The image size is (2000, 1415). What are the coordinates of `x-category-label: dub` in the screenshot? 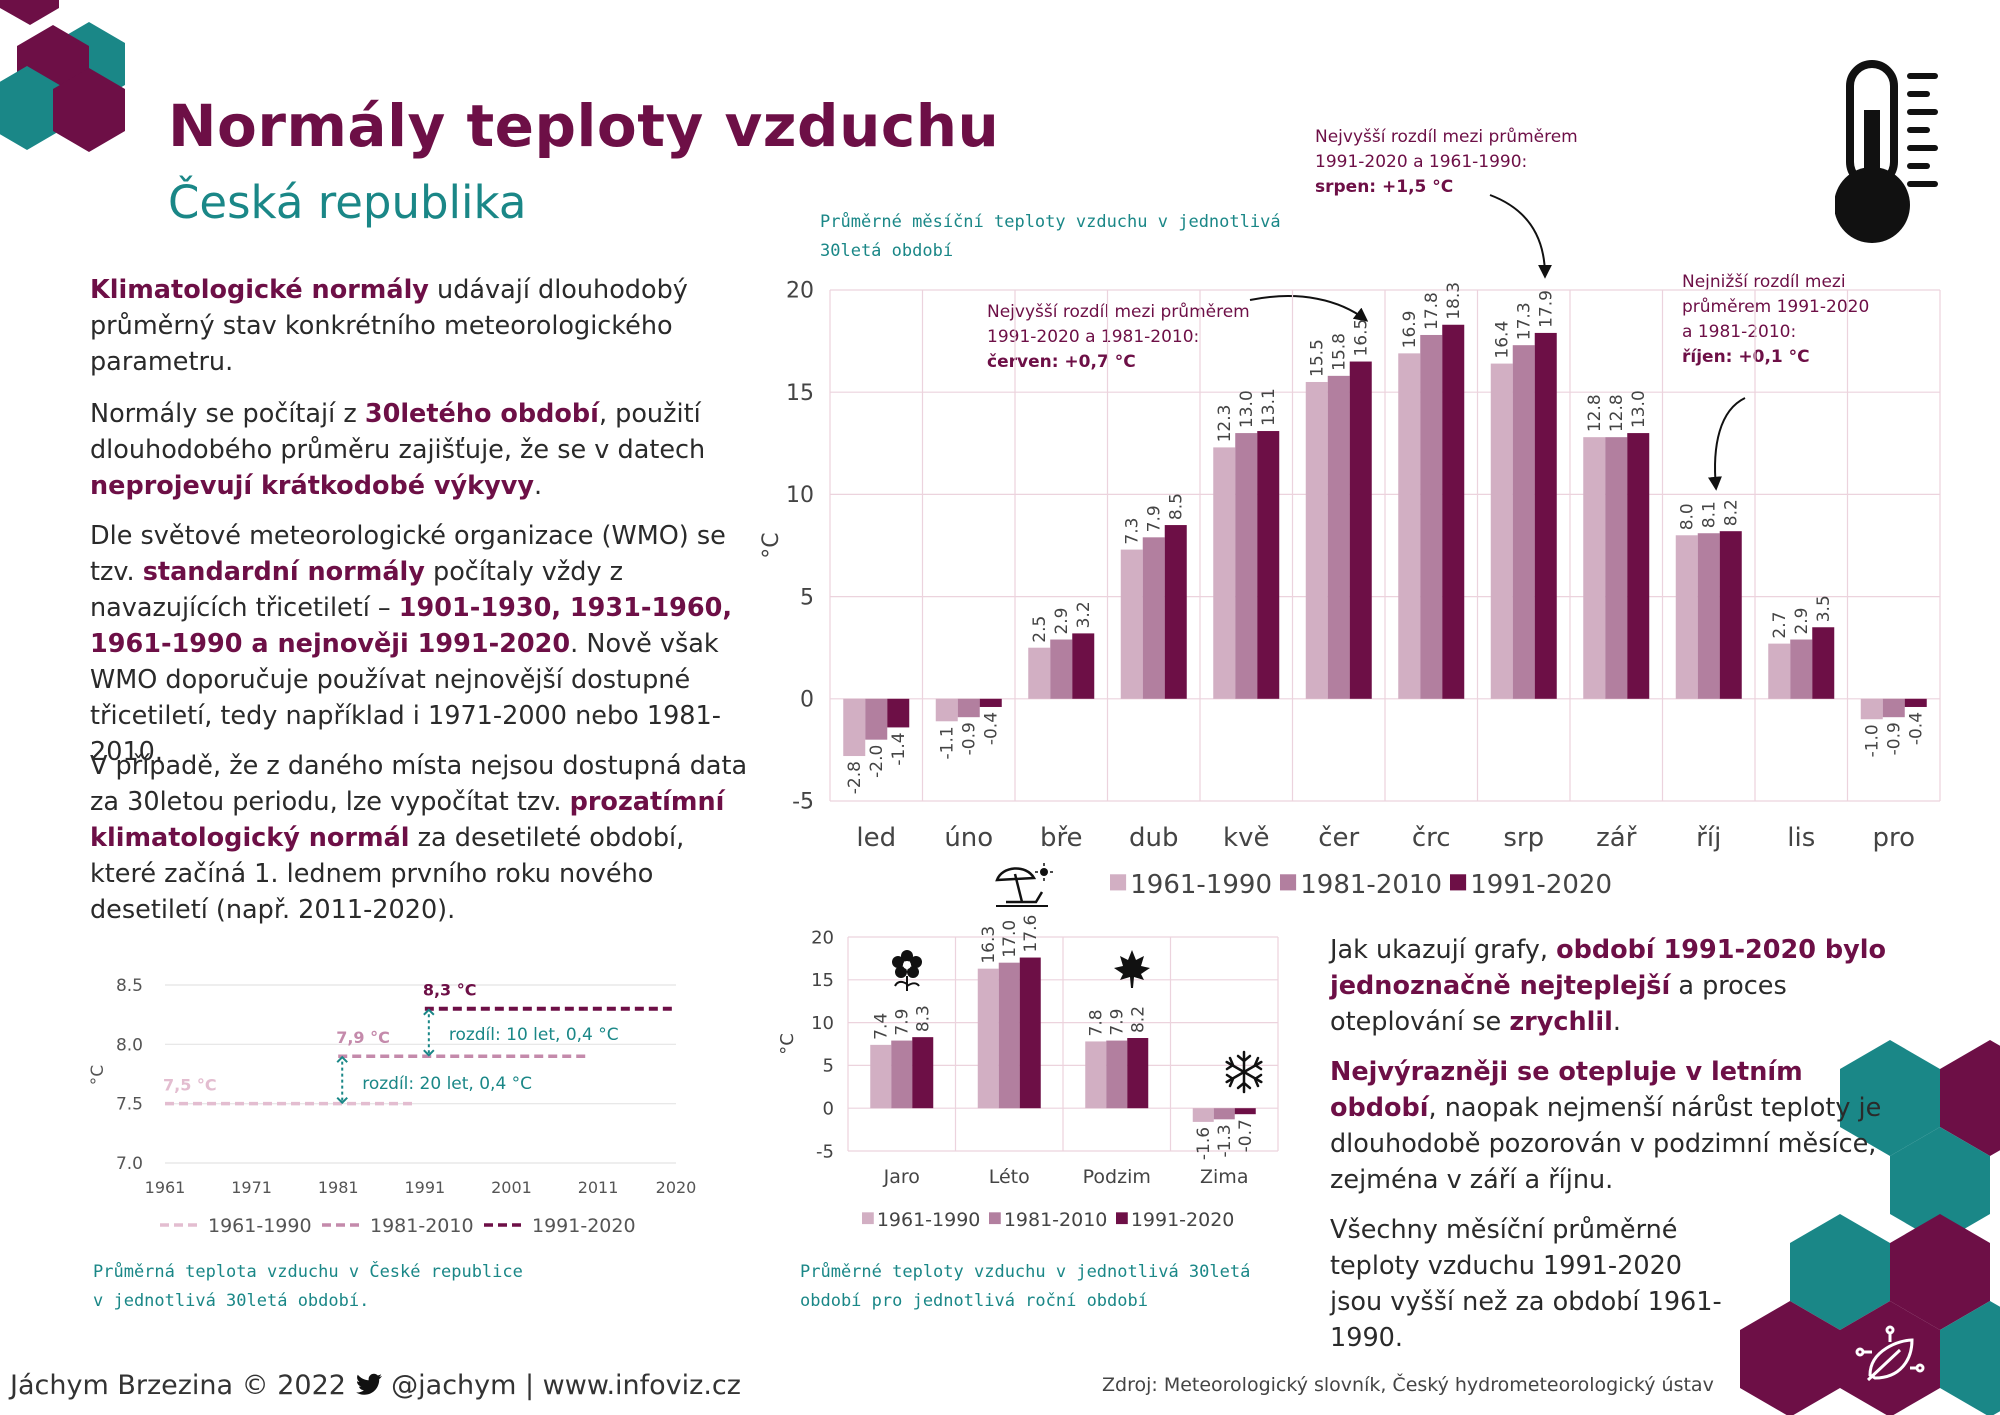 It's located at (1154, 838).